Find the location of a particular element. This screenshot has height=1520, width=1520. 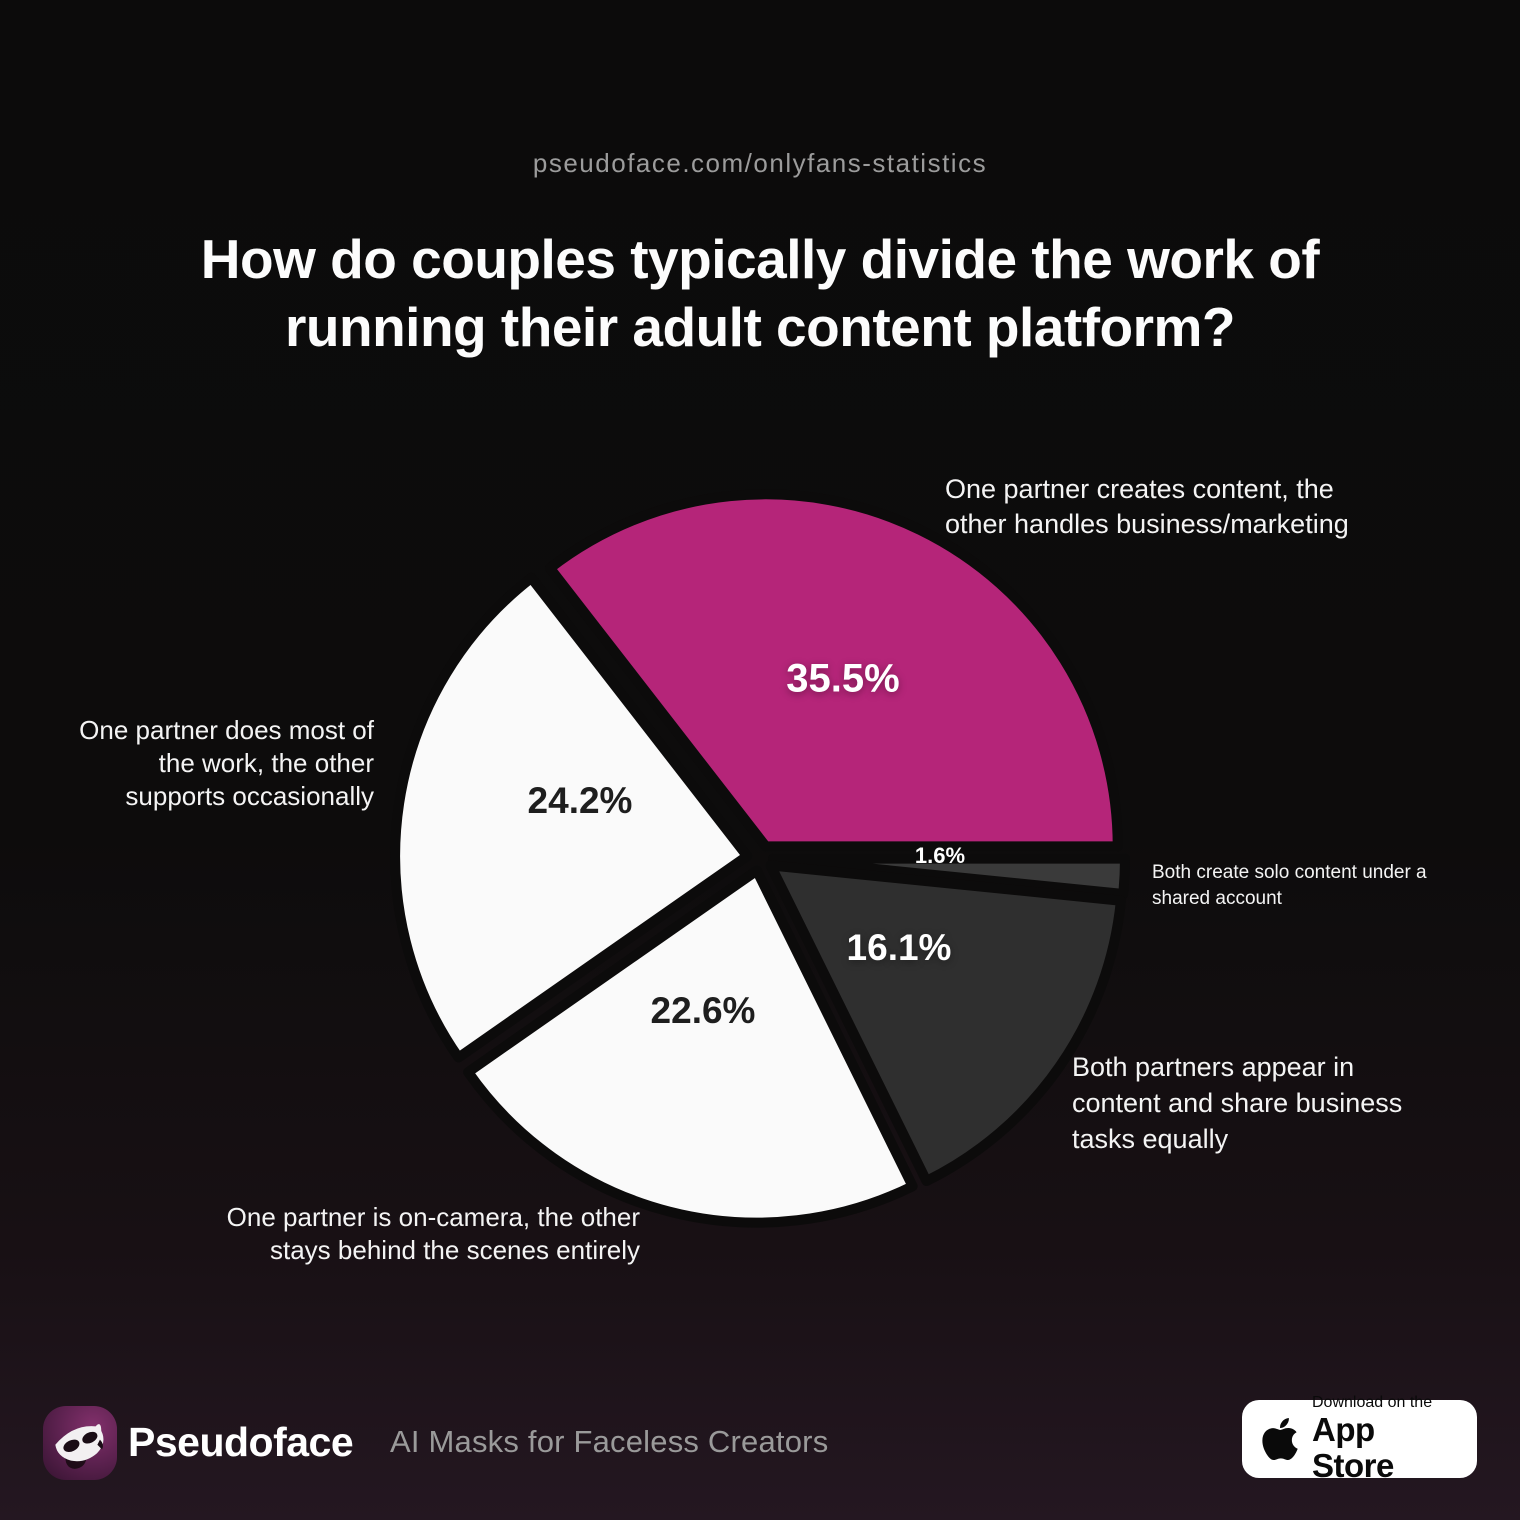

pseudoface-logo is located at coordinates (80, 1443).